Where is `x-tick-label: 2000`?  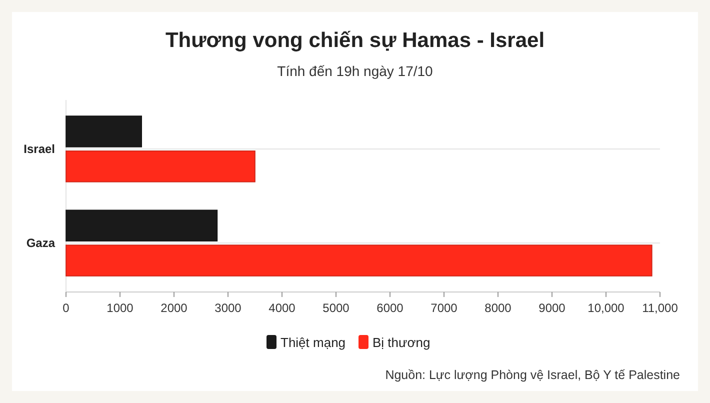 x-tick-label: 2000 is located at coordinates (174, 308).